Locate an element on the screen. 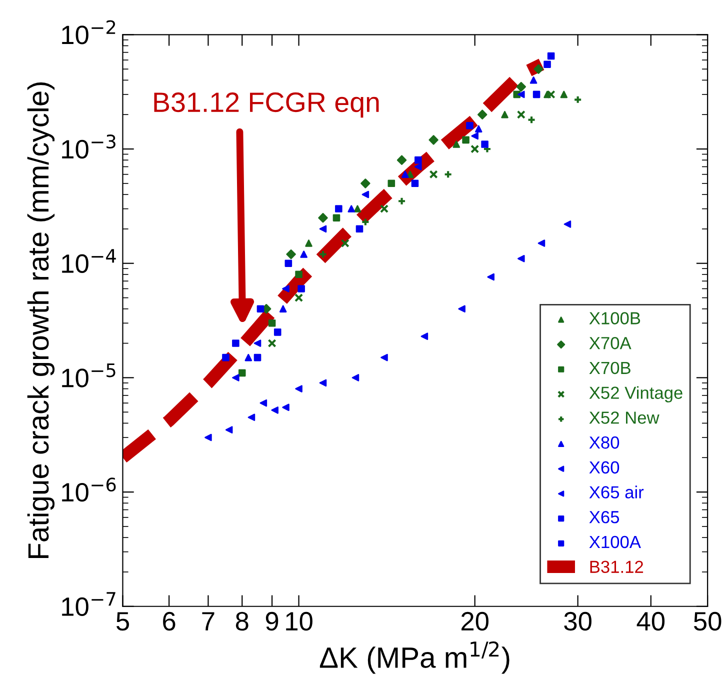 Image resolution: width=722 pixels, height=693 pixels. legend-label: B31.12 is located at coordinates (617, 567).